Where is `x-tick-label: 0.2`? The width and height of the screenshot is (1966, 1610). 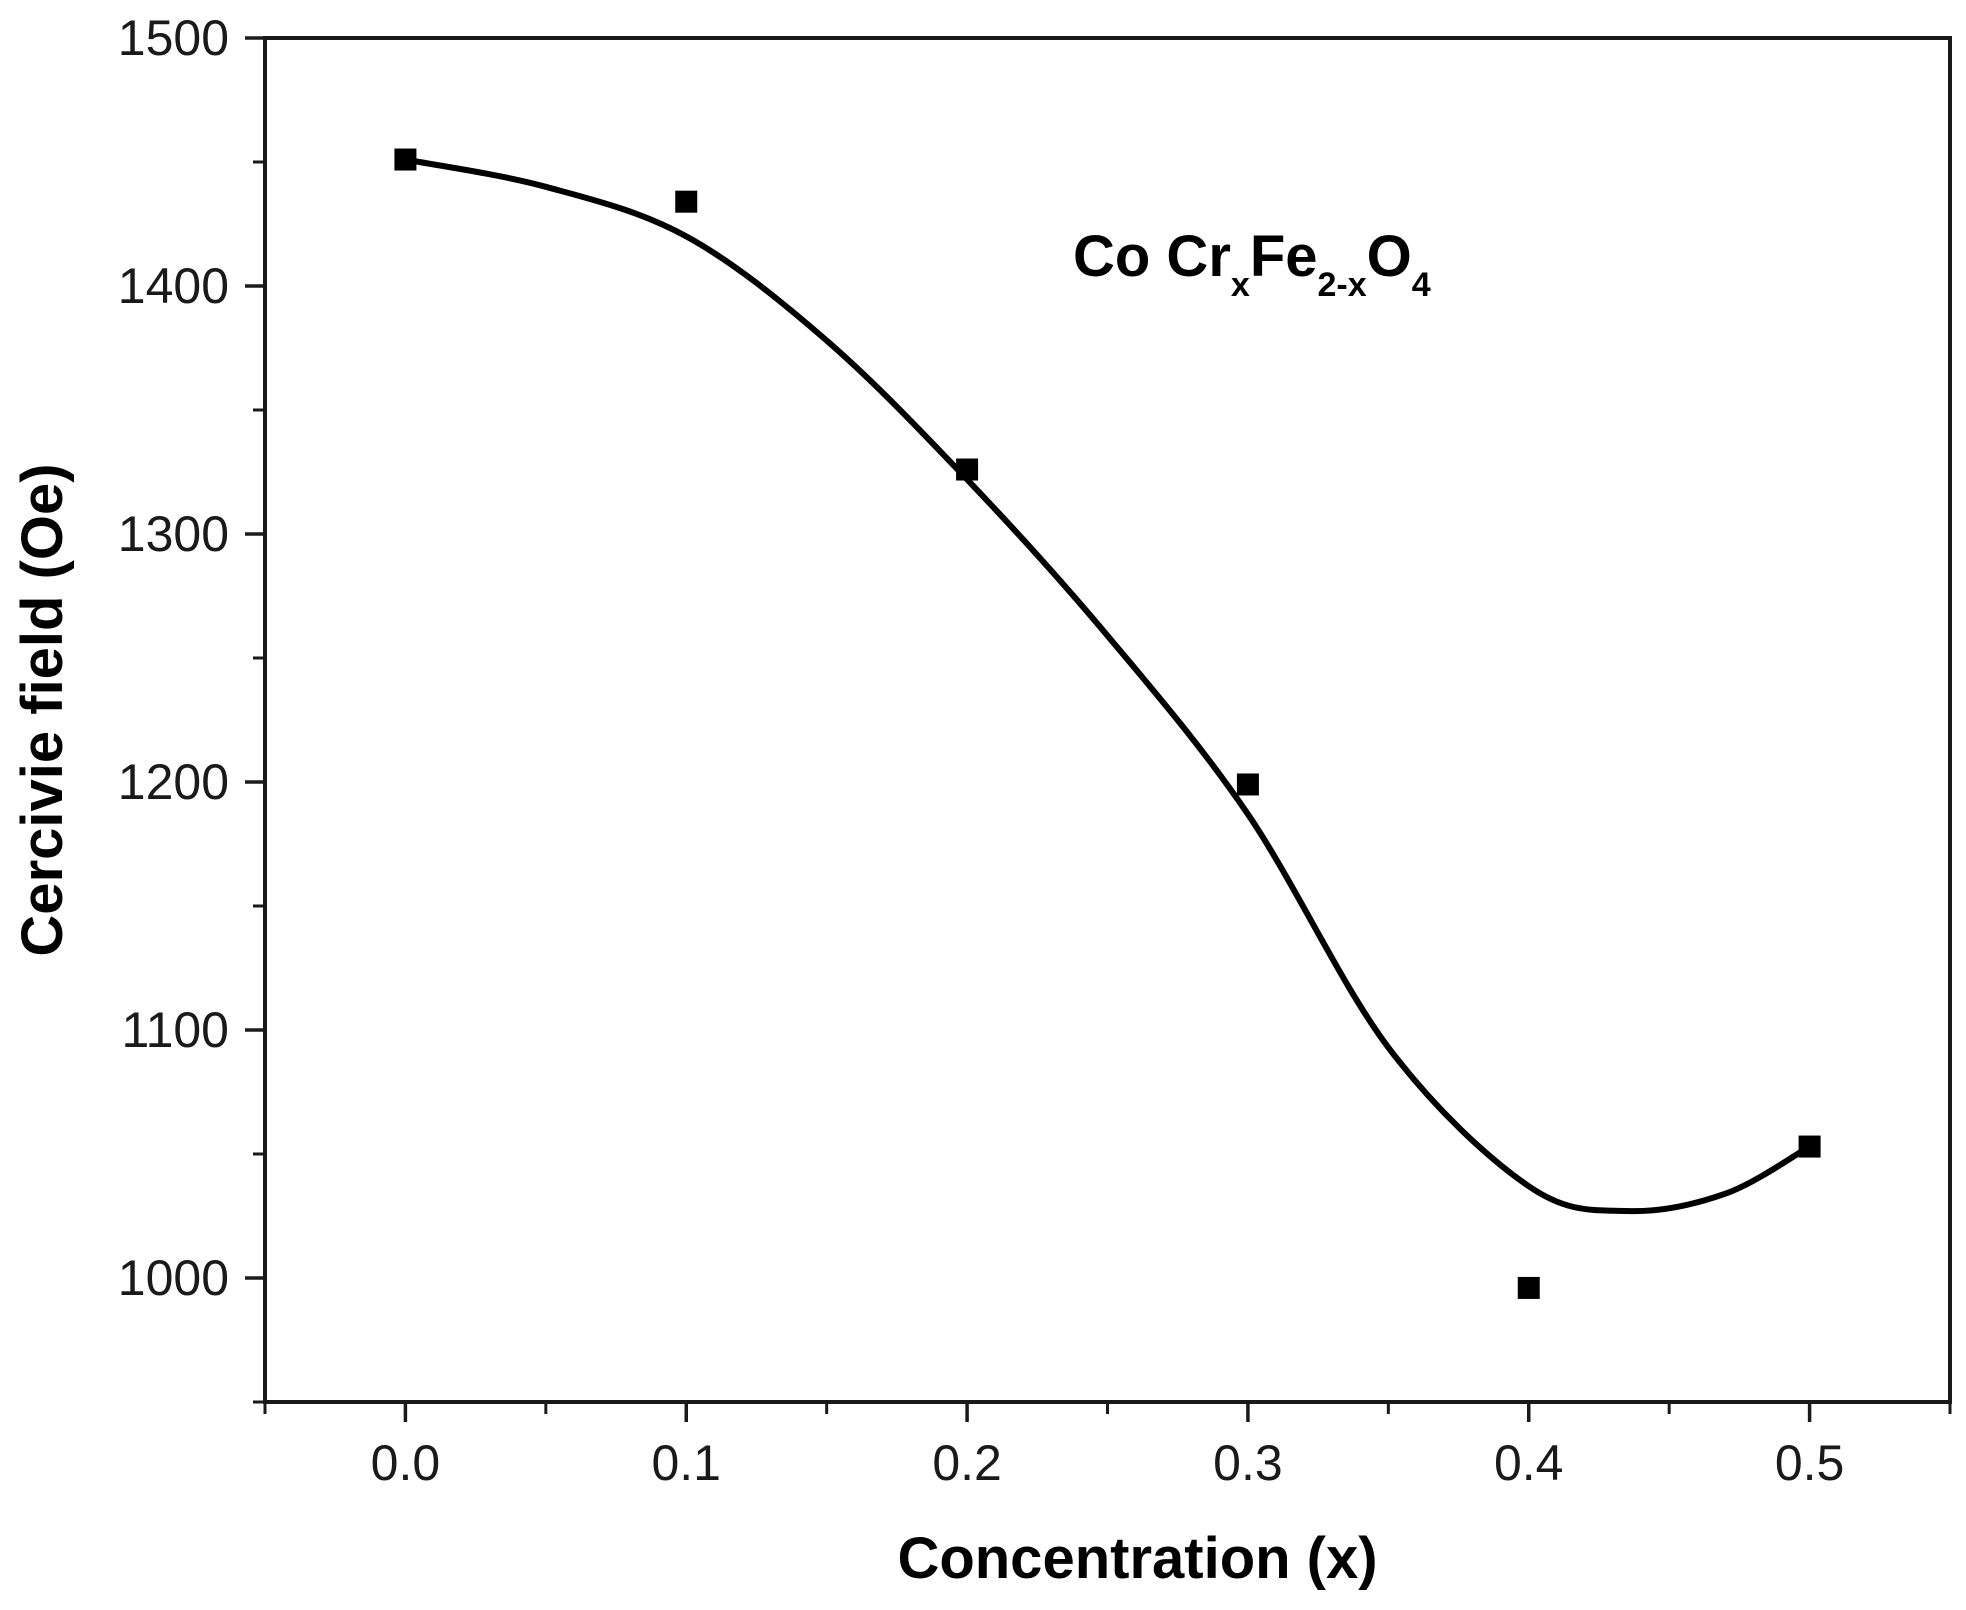 x-tick-label: 0.2 is located at coordinates (967, 1463).